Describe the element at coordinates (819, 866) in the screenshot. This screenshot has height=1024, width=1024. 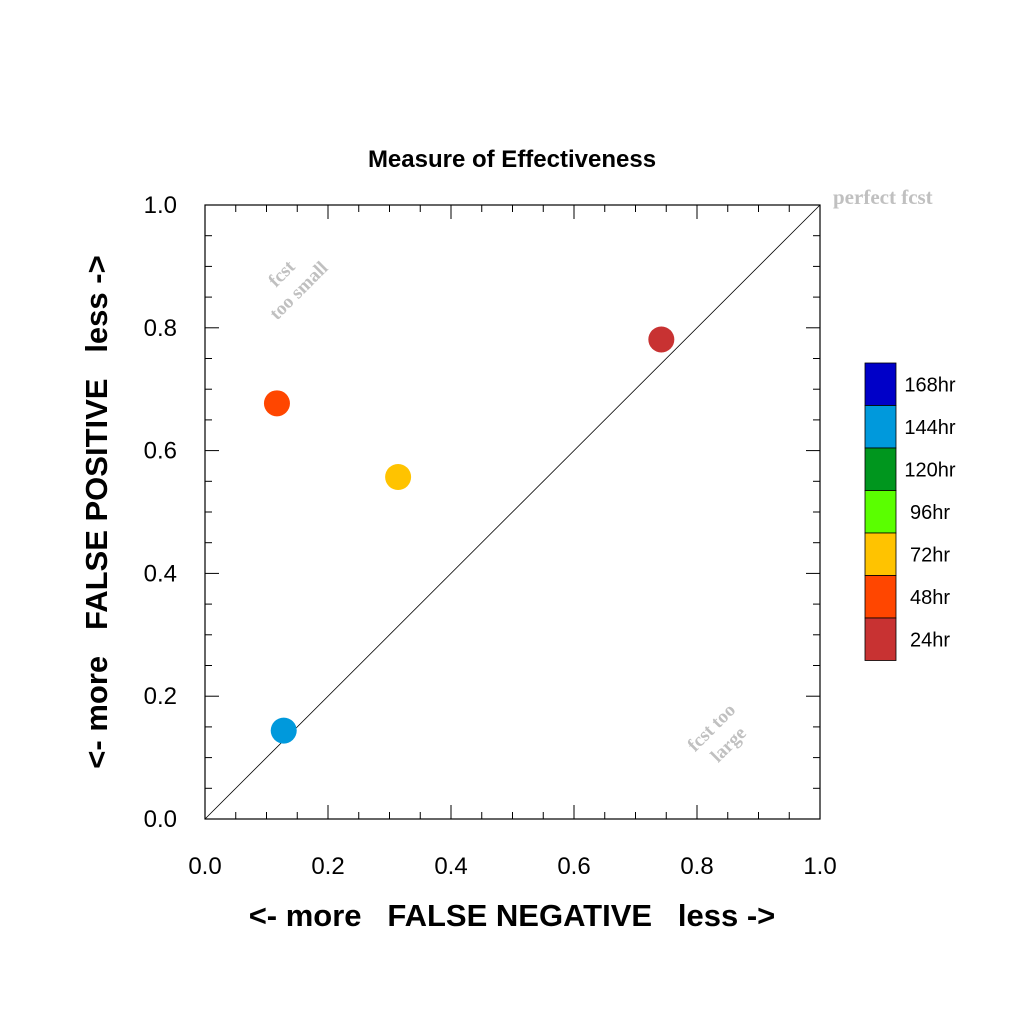
I see `x-tick-label: 1.0` at that location.